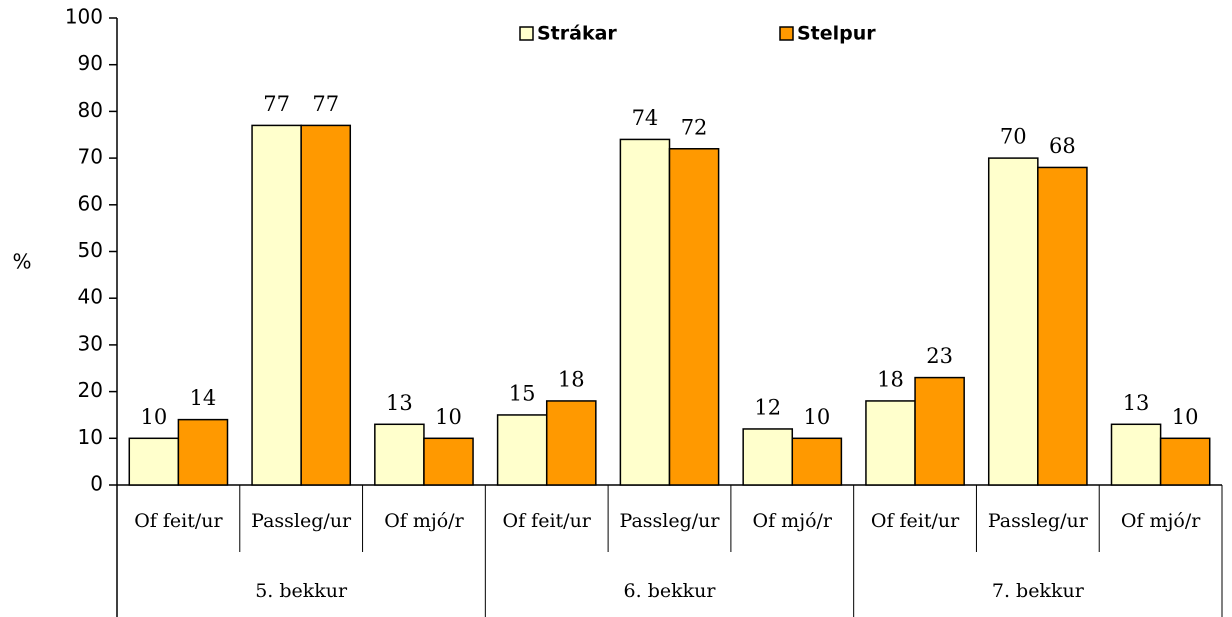 This screenshot has width=1232, height=617. I want to click on y-tick-label: 90, so click(90, 63).